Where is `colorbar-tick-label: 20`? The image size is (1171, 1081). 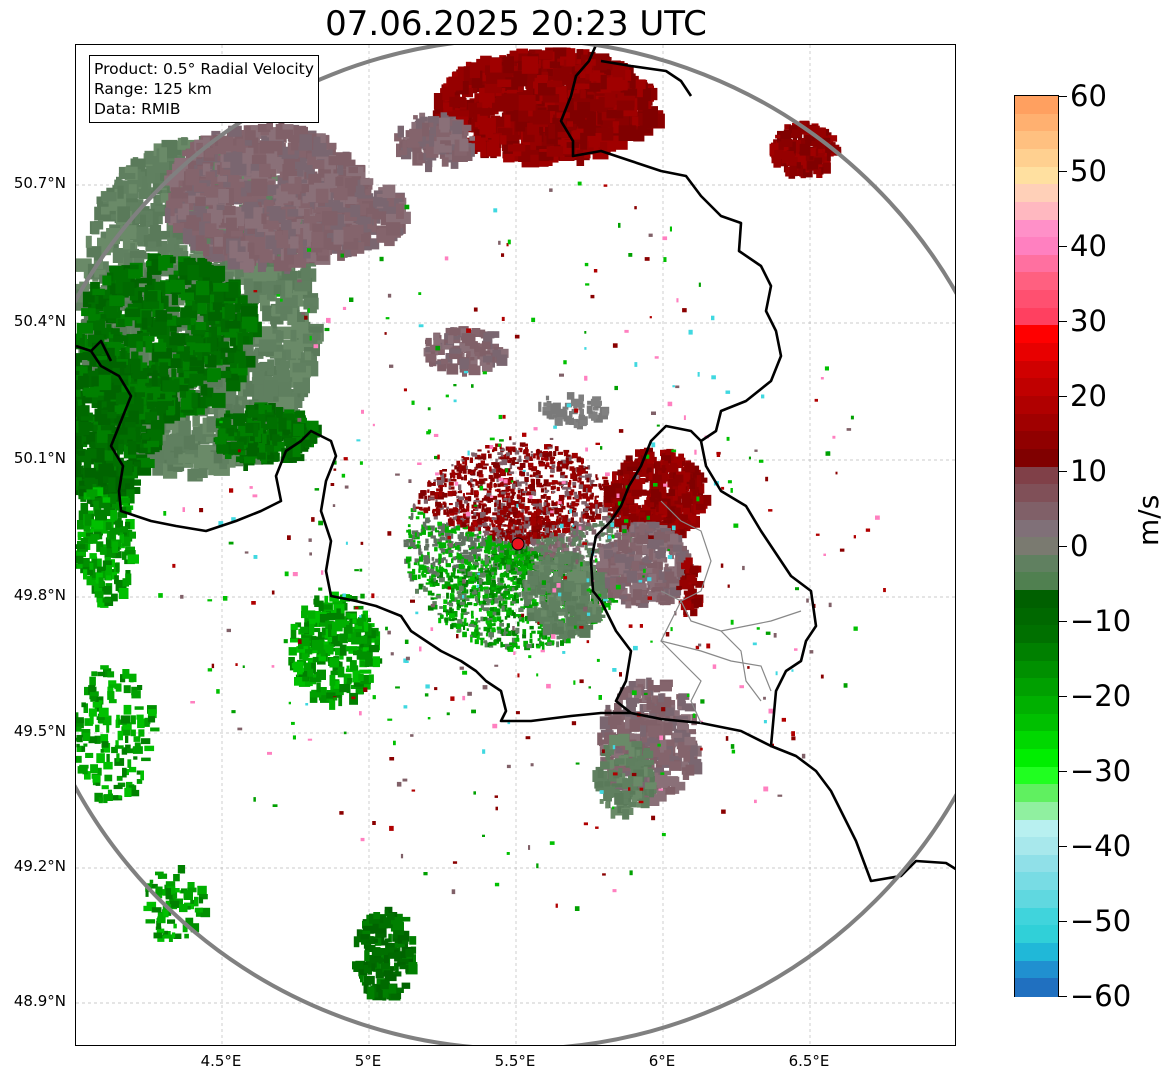
colorbar-tick-label: 20 is located at coordinates (1088, 396).